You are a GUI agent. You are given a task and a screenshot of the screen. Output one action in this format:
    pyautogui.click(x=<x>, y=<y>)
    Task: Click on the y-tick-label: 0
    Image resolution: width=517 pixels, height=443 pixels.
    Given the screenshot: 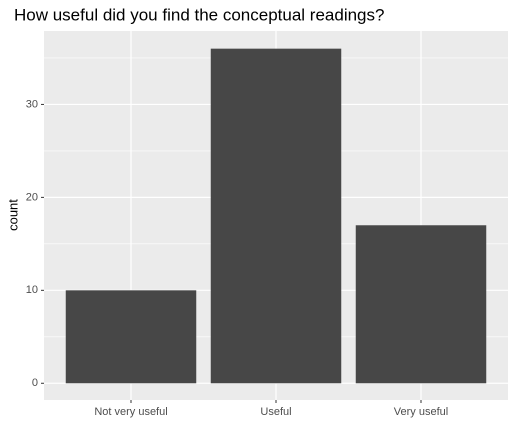 What is the action you would take?
    pyautogui.click(x=35, y=383)
    